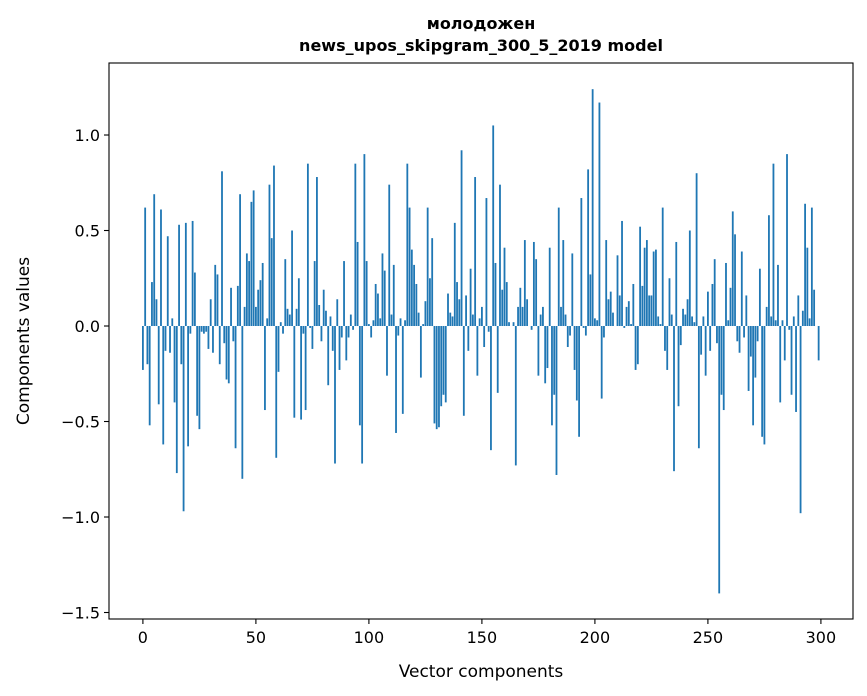 The image size is (867, 696). What do you see at coordinates (487, 633) in the screenshot?
I see `x-axis-ticks: 0 50 100 150 200 250 300` at bounding box center [487, 633].